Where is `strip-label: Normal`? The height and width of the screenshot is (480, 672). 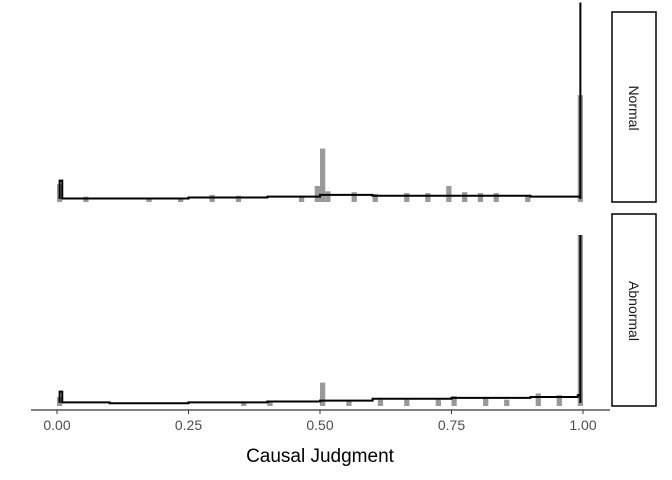
strip-label: Normal is located at coordinates (634, 107).